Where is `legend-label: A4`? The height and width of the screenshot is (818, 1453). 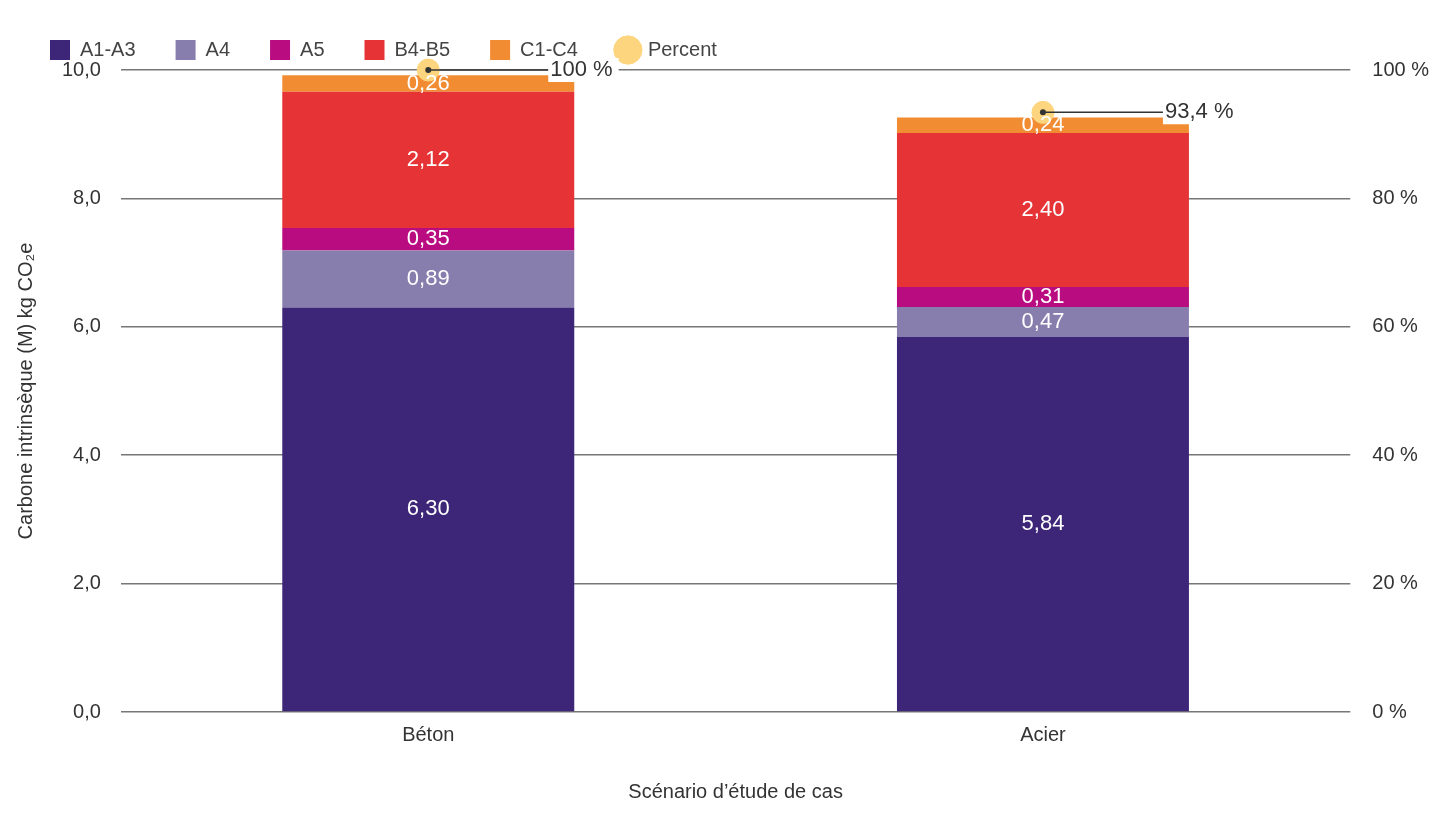 legend-label: A4 is located at coordinates (218, 48).